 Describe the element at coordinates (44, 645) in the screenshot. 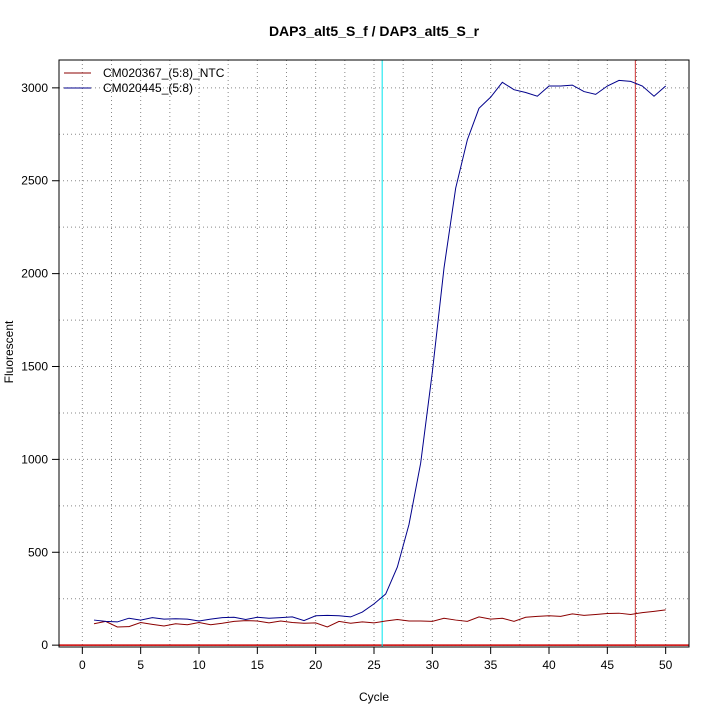

I see `y-tick-label: 0` at that location.